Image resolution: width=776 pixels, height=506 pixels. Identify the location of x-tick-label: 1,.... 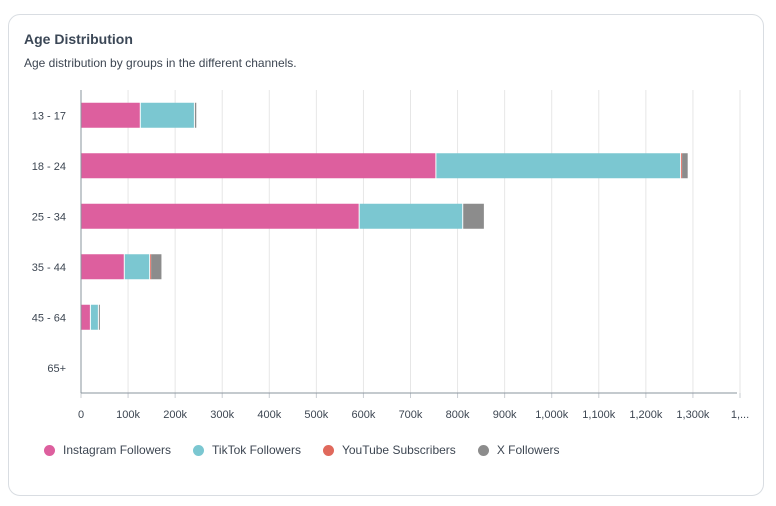
(740, 415).